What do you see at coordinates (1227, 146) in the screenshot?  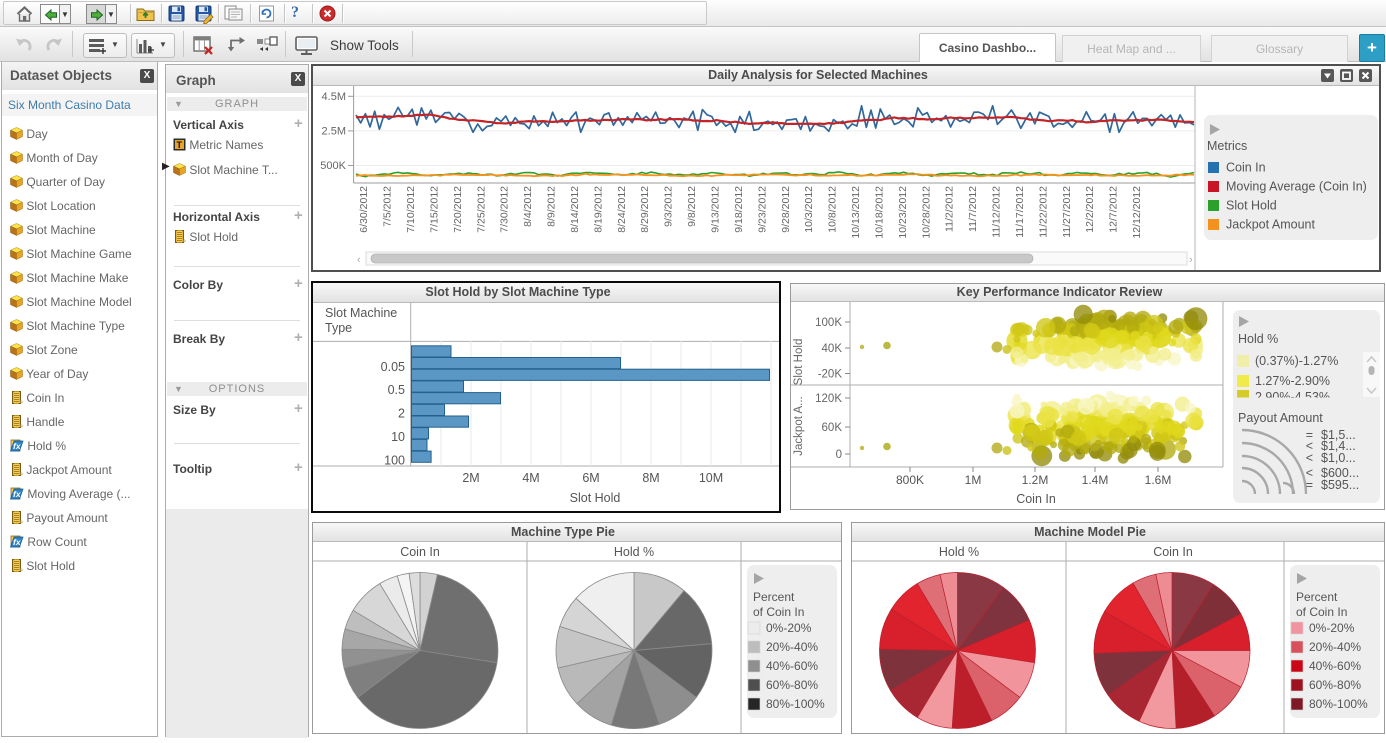 I see `svg-text: Metrics` at bounding box center [1227, 146].